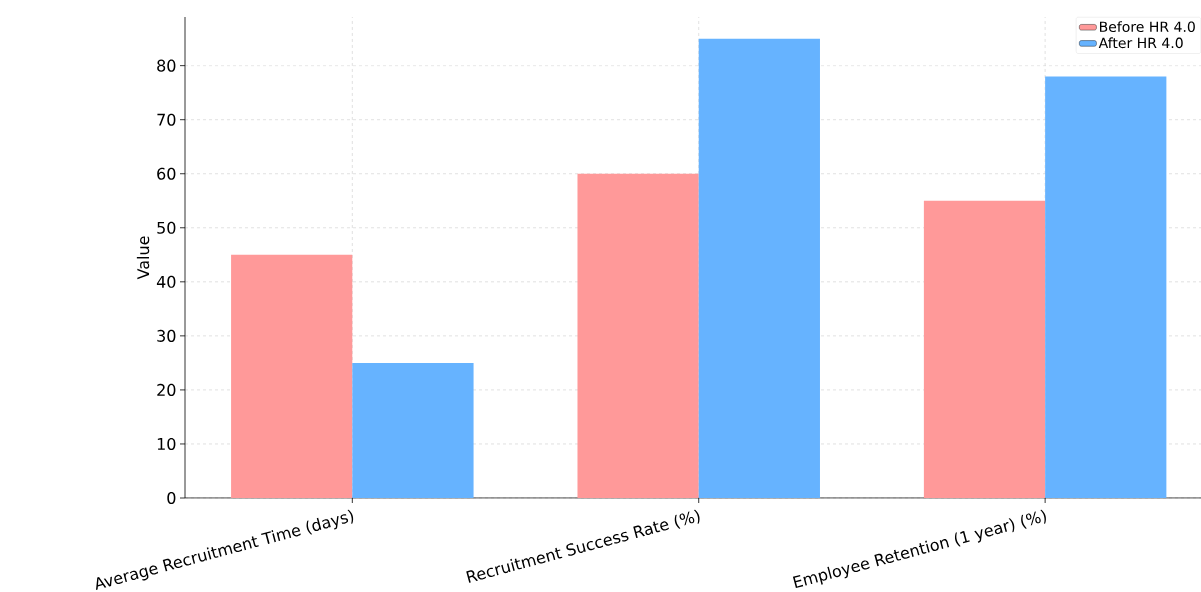  What do you see at coordinates (1140, 43) in the screenshot?
I see `legend-label: After HR 4.0` at bounding box center [1140, 43].